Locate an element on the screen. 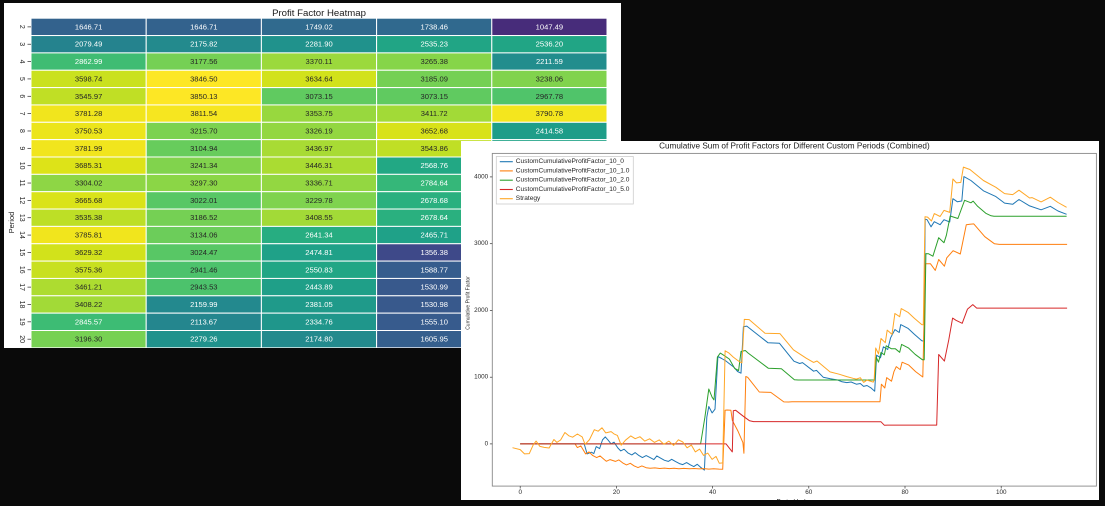 The width and height of the screenshot is (1105, 506). svg-text: 3177.56 is located at coordinates (203, 61).